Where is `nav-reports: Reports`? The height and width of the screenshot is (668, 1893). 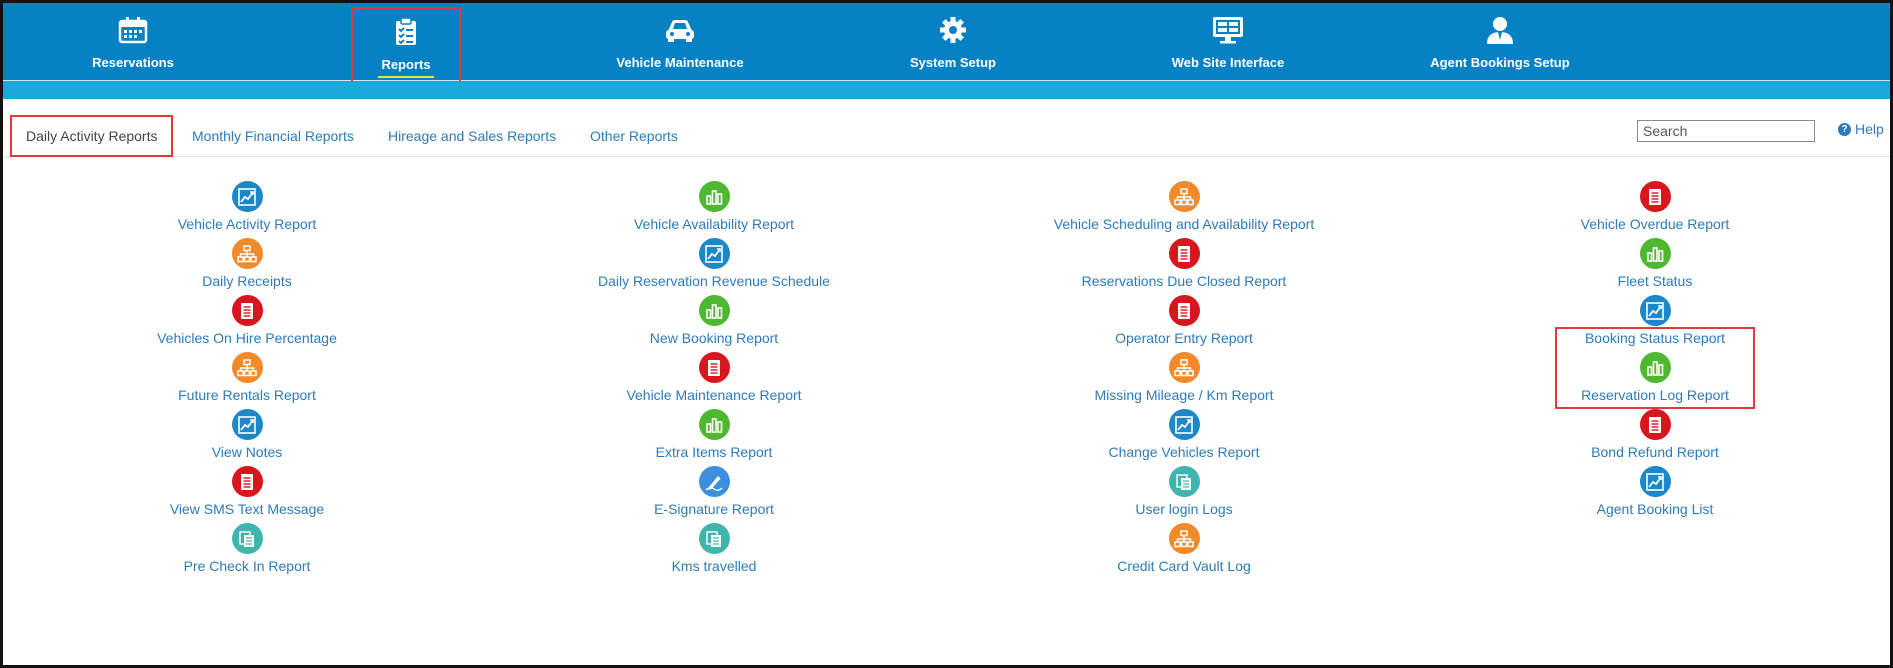 nav-reports: Reports is located at coordinates (406, 47).